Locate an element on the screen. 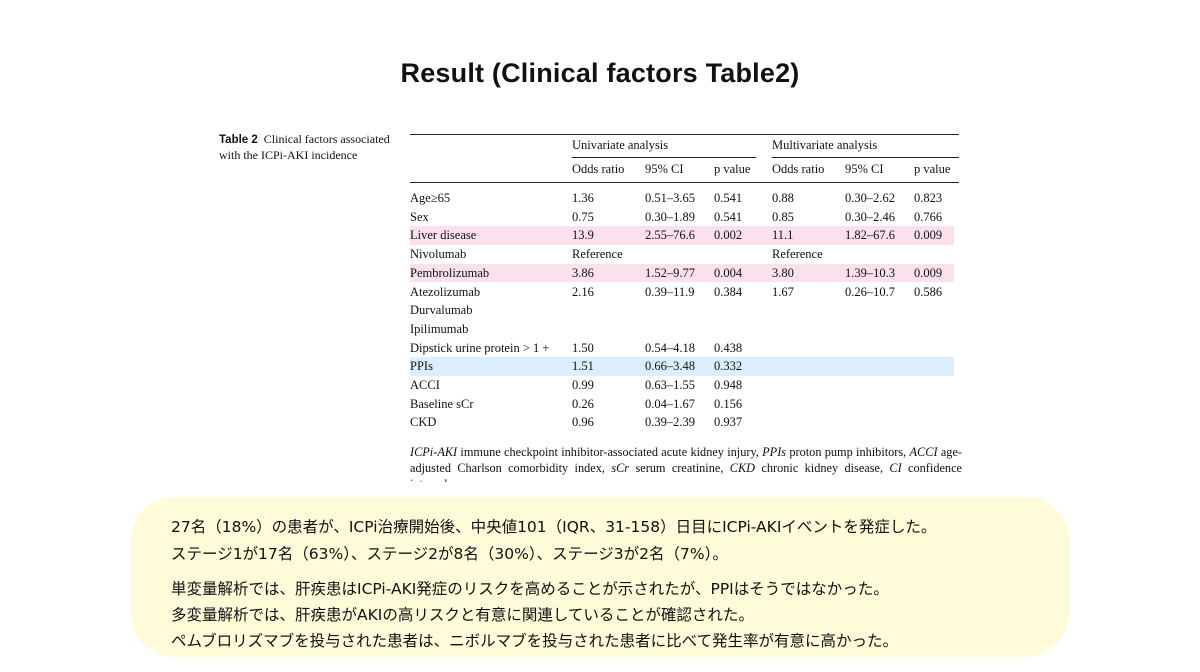  cell-u-ci: 0.04–1.67 is located at coordinates (670, 403).